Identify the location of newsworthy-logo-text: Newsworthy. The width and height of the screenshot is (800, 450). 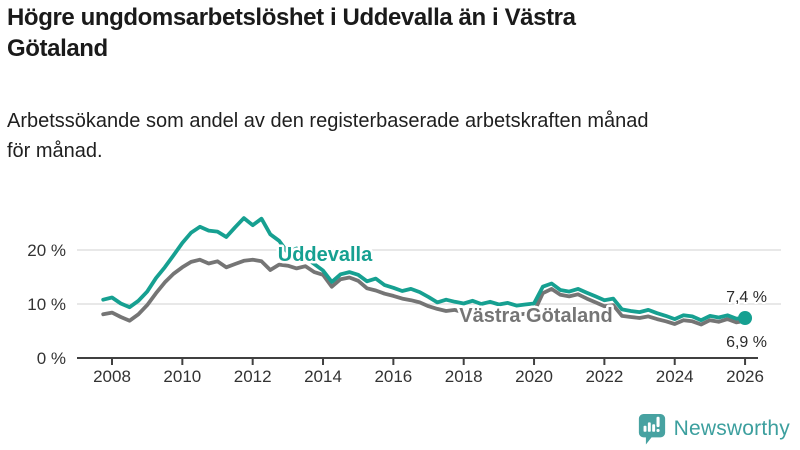
(731, 428).